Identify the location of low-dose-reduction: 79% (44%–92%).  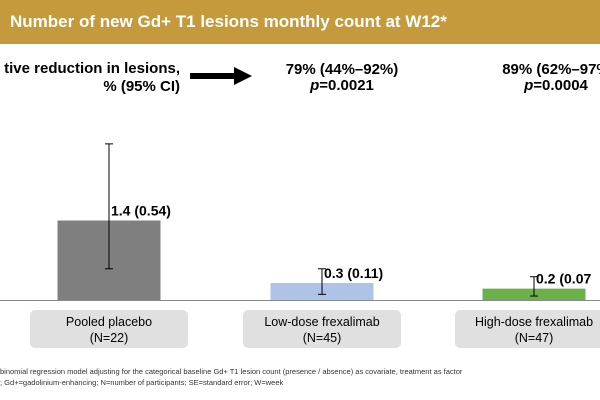
(342, 69).